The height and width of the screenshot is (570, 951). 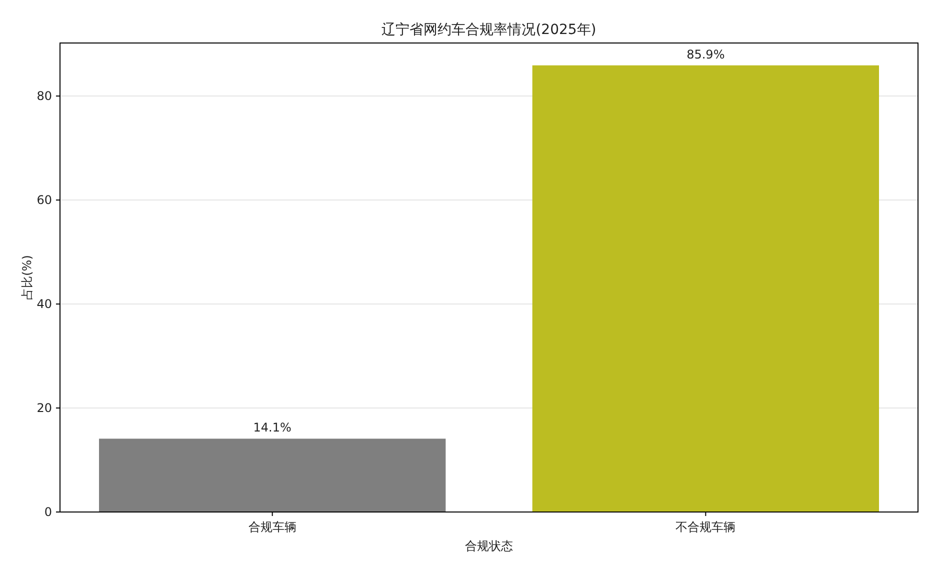 I want to click on y-tick-label: 80, so click(x=44, y=96).